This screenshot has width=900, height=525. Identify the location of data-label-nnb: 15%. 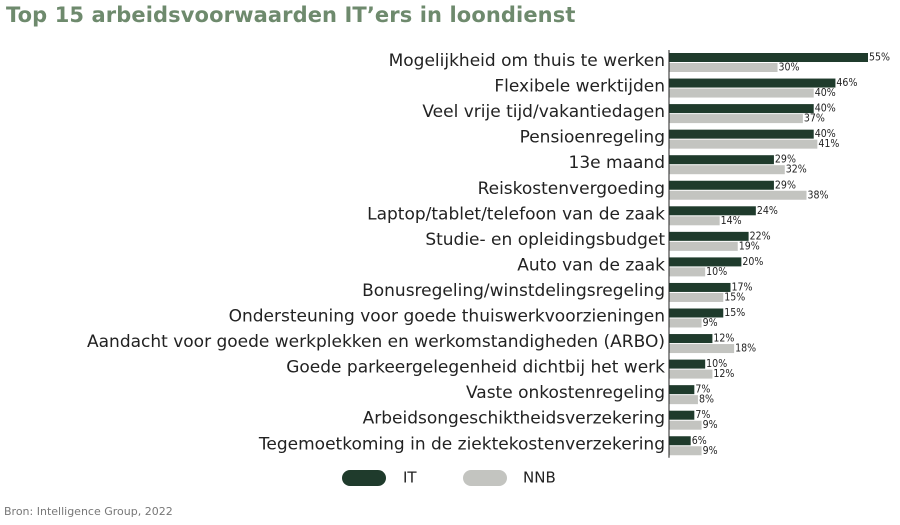
(734, 297).